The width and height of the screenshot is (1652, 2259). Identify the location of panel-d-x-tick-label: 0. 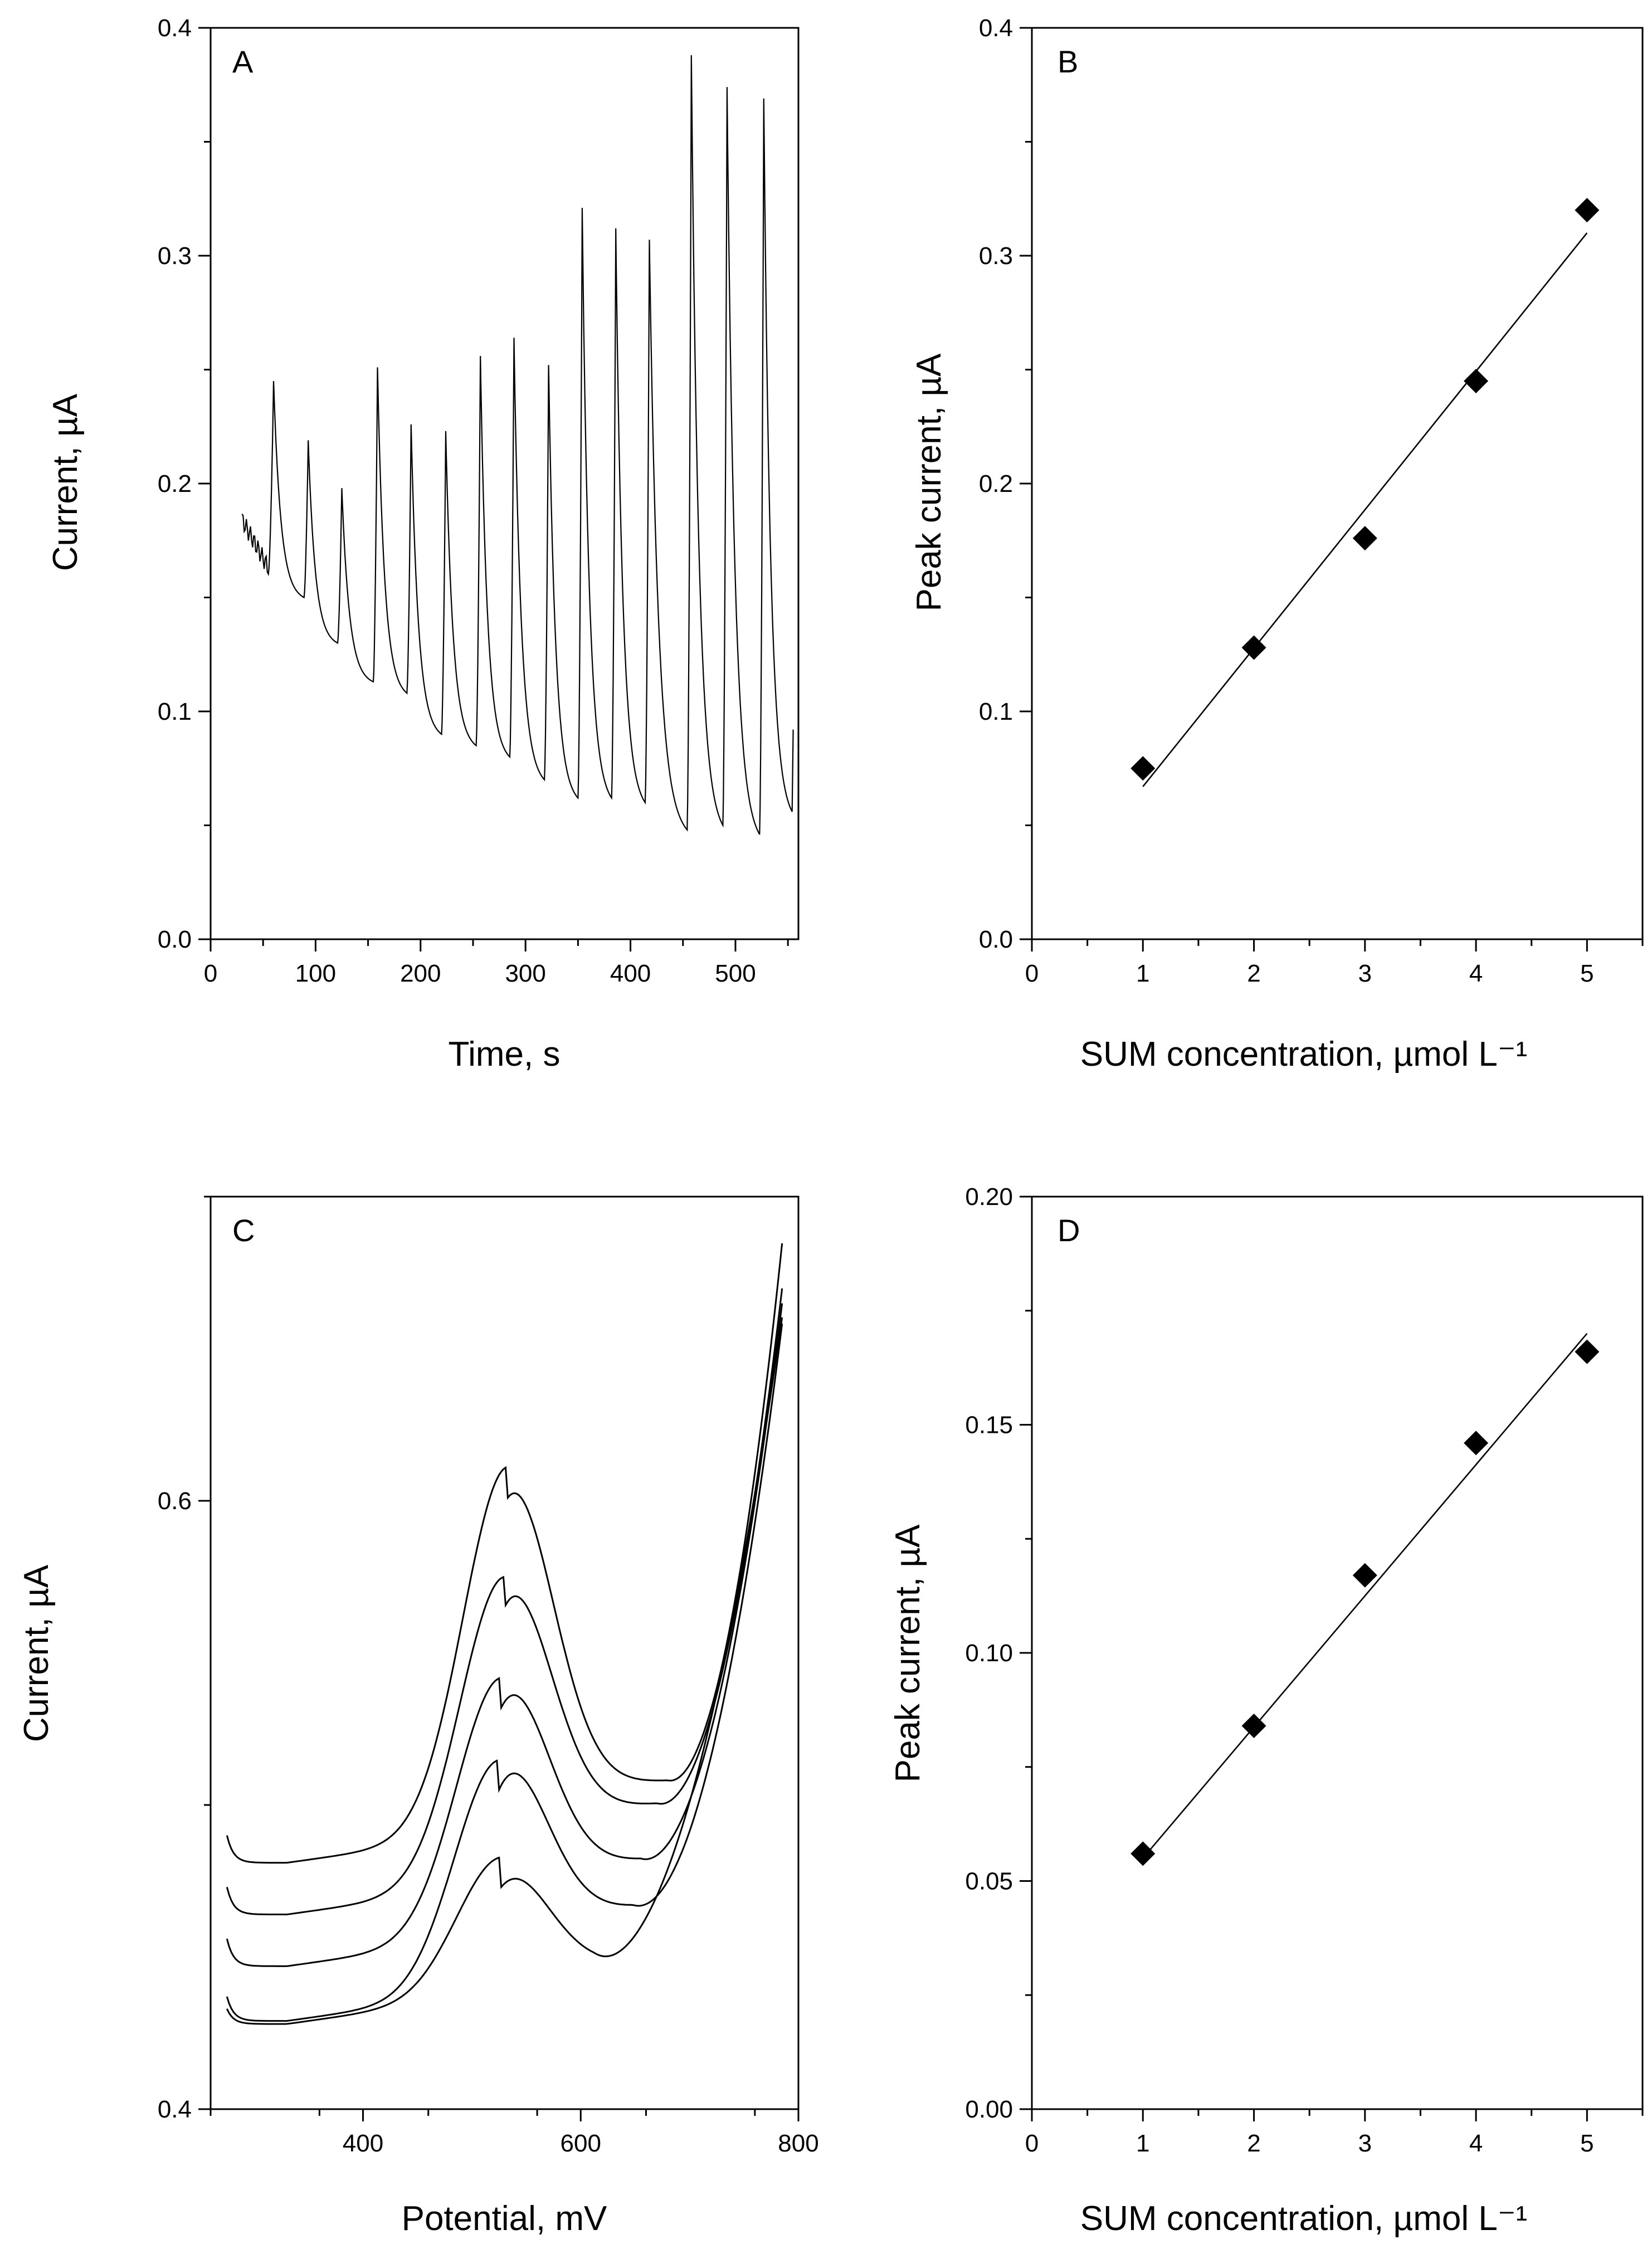
(1032, 2143).